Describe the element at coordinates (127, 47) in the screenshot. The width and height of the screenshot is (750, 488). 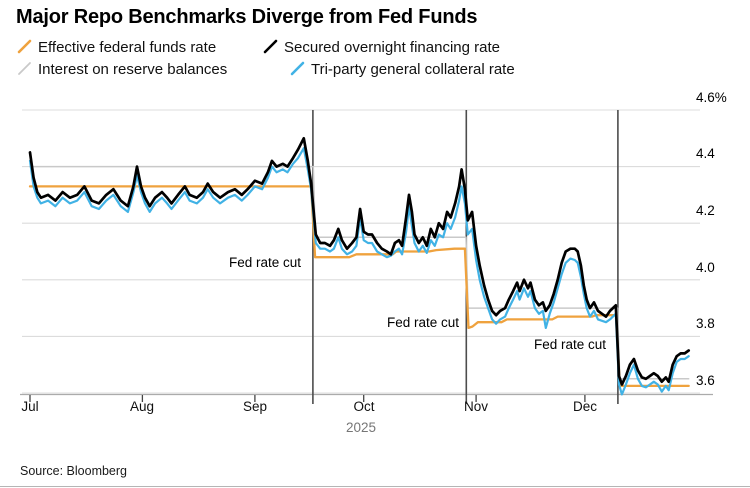
I see `legend-label-effr: Effective federal funds rate` at that location.